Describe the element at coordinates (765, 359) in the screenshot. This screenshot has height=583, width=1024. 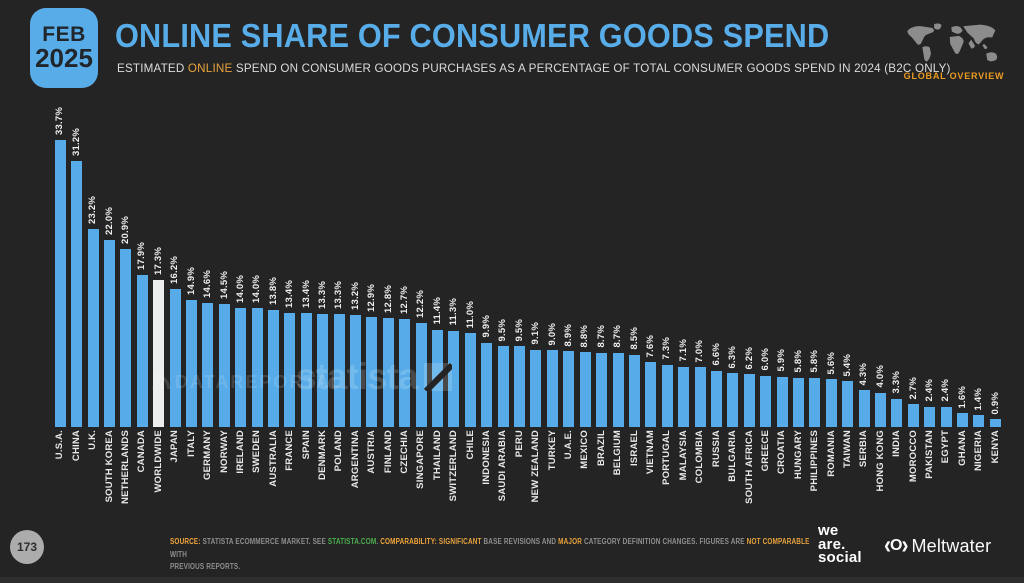
I see `bar-value-label: 6.0%` at that location.